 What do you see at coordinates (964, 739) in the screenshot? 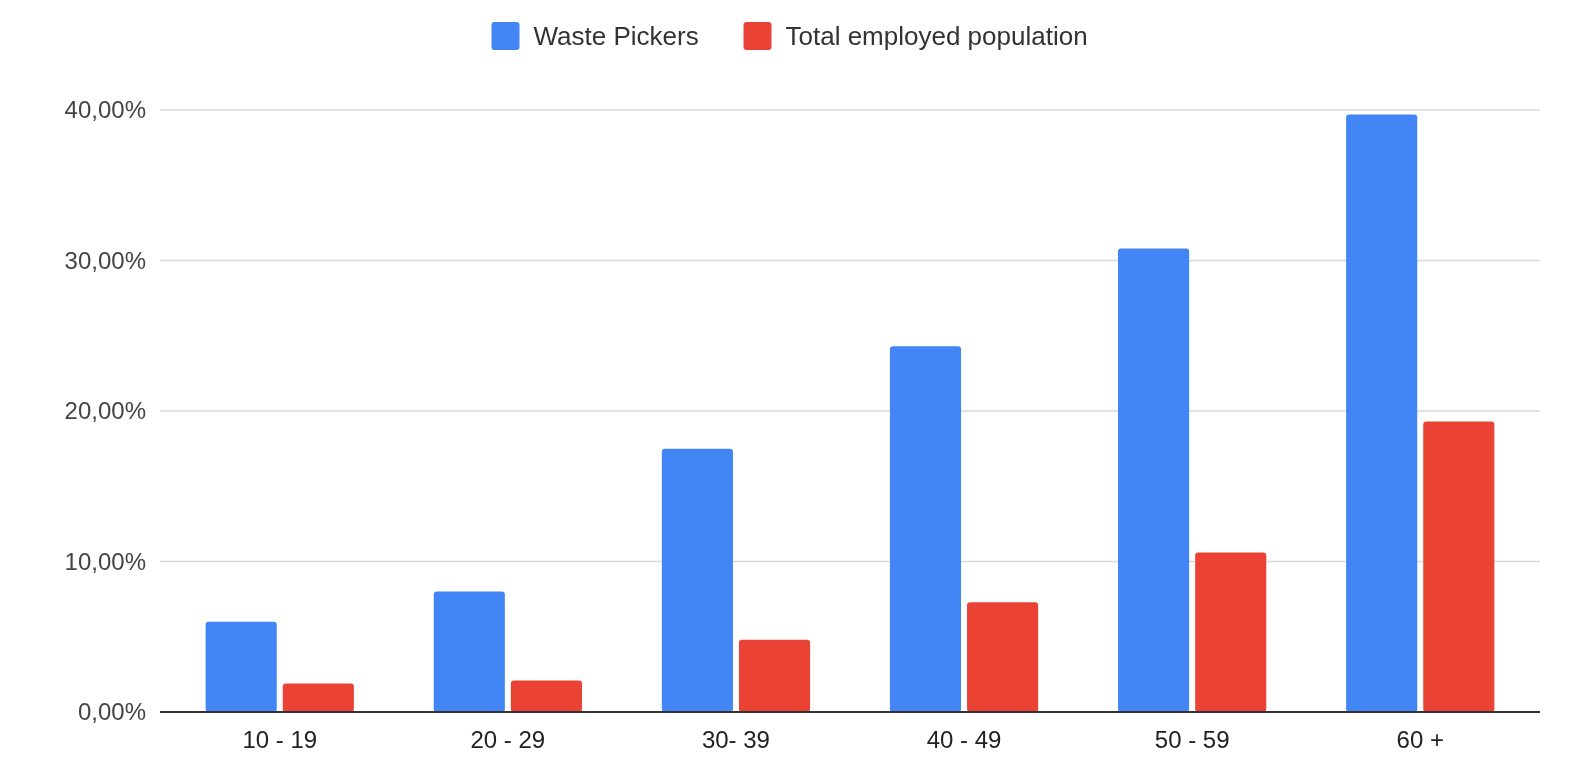
I see `x-tick-label: 40 - 49` at bounding box center [964, 739].